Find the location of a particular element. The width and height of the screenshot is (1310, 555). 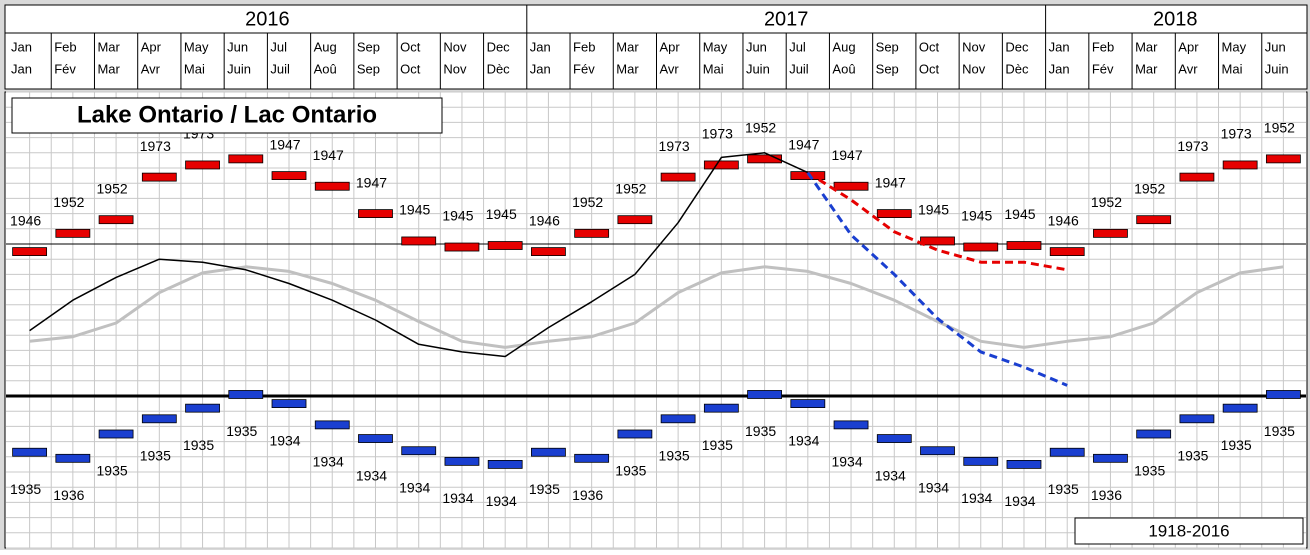

year-label: 2017 is located at coordinates (786, 19).